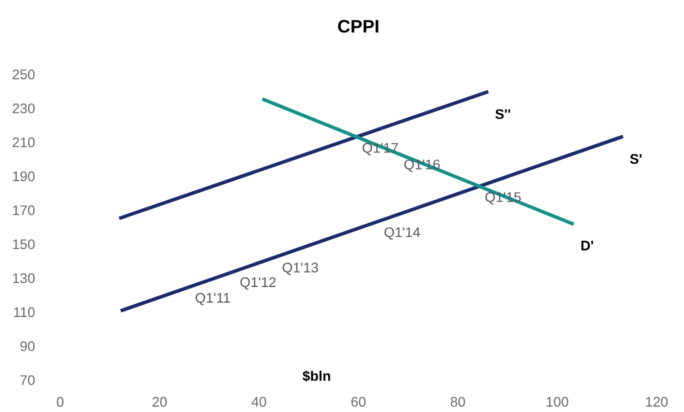 Image resolution: width=684 pixels, height=412 pixels. What do you see at coordinates (23, 74) in the screenshot?
I see `y-tick-label: 250` at bounding box center [23, 74].